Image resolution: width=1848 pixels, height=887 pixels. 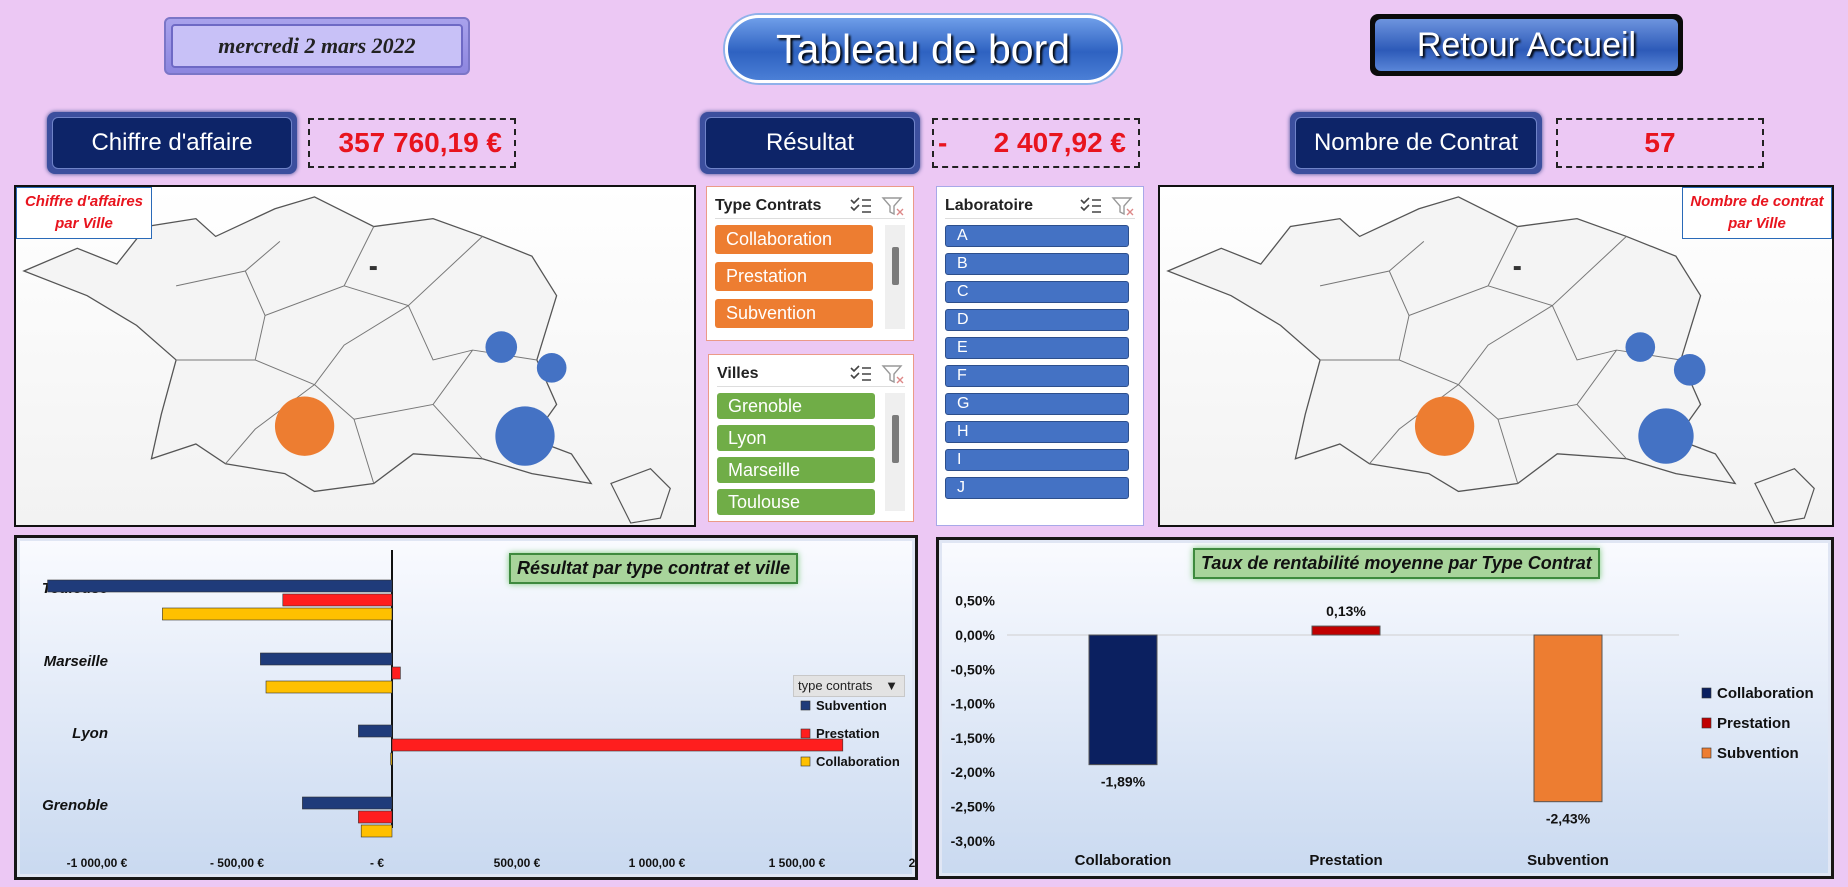 What do you see at coordinates (1757, 201) in the screenshot?
I see `map-contracts-note-line1: Nombre de contrat` at bounding box center [1757, 201].